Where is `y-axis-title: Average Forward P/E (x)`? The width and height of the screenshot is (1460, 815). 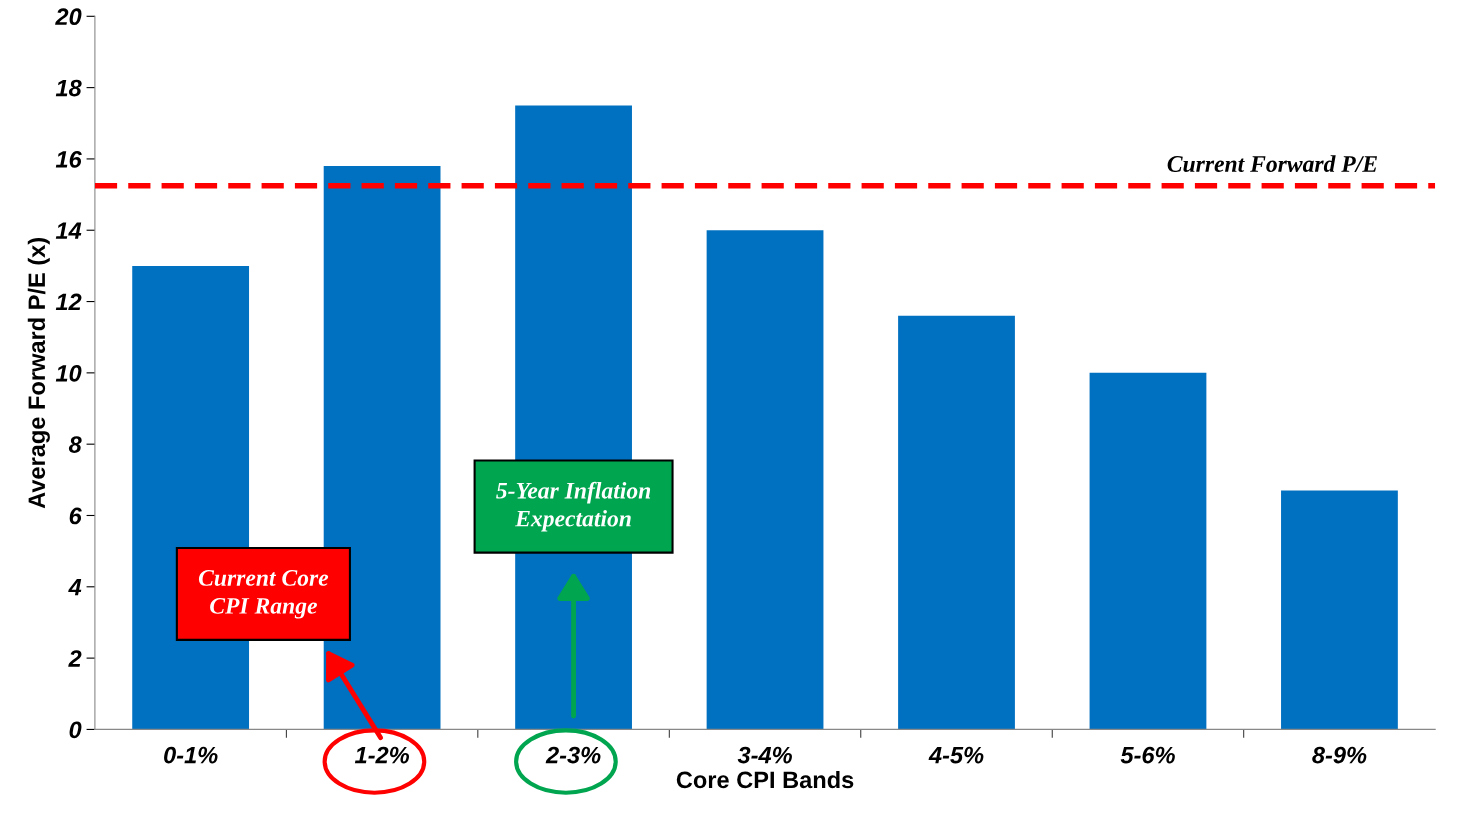 y-axis-title: Average Forward P/E (x) is located at coordinates (38, 373).